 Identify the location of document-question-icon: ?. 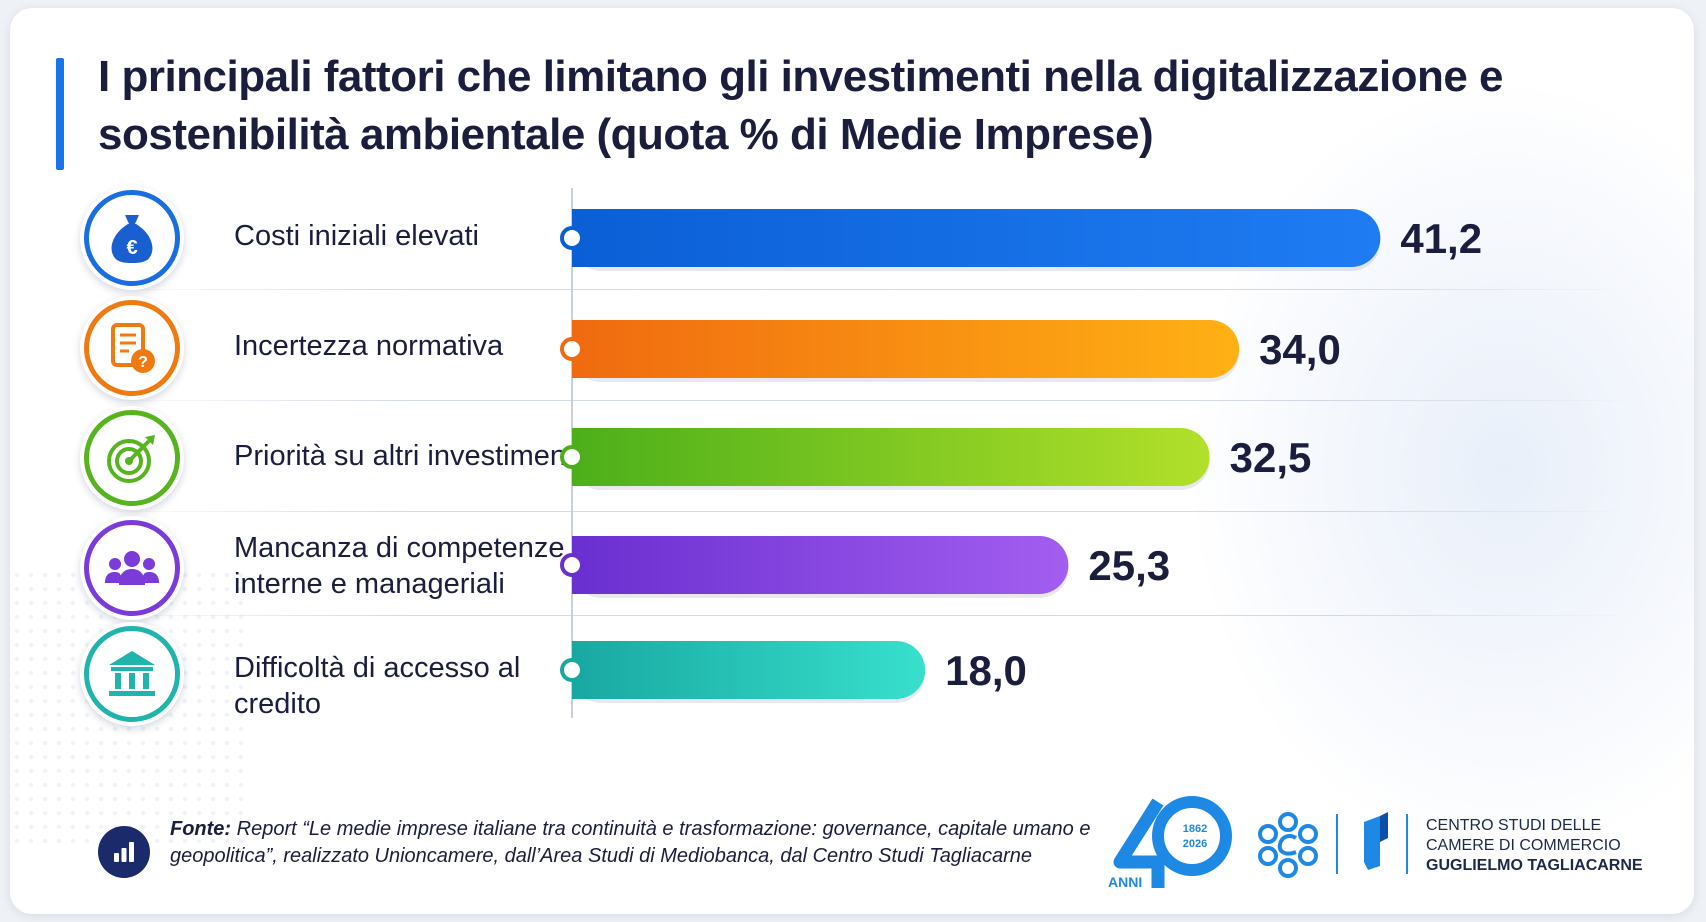
(133, 348).